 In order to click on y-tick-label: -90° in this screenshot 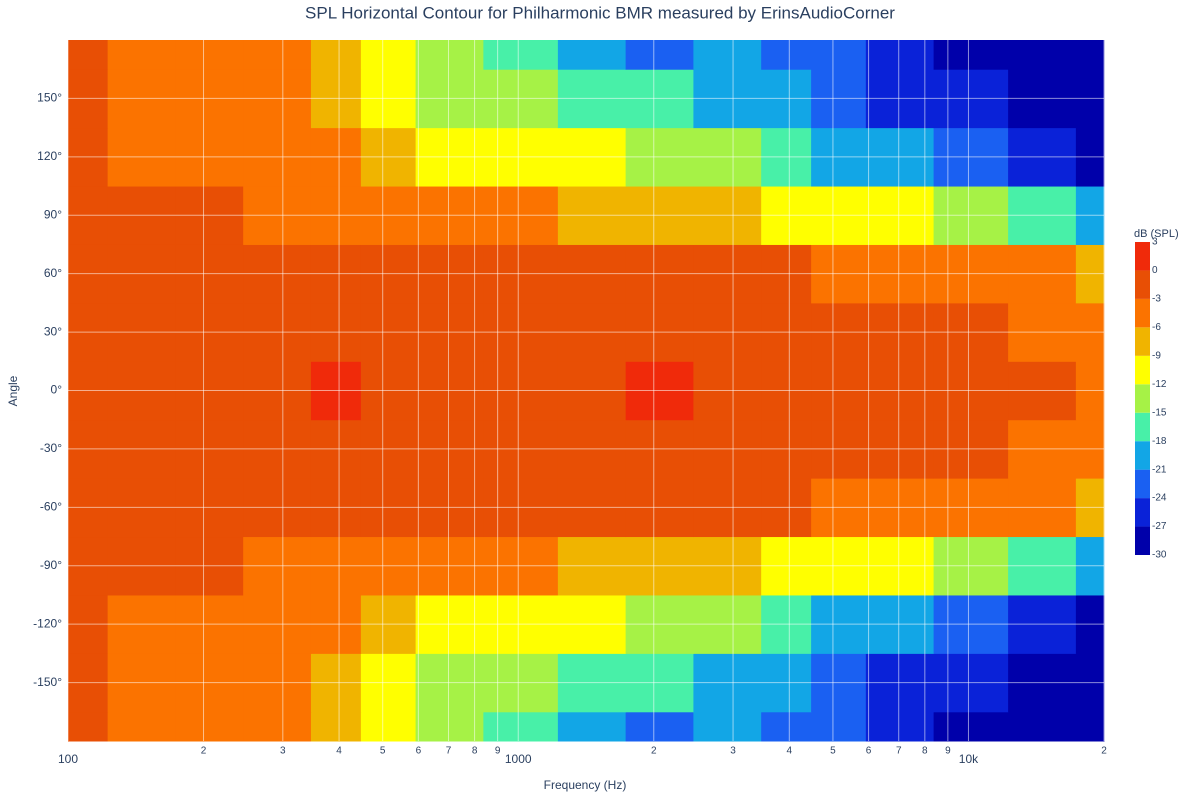, I will do `click(51, 565)`.